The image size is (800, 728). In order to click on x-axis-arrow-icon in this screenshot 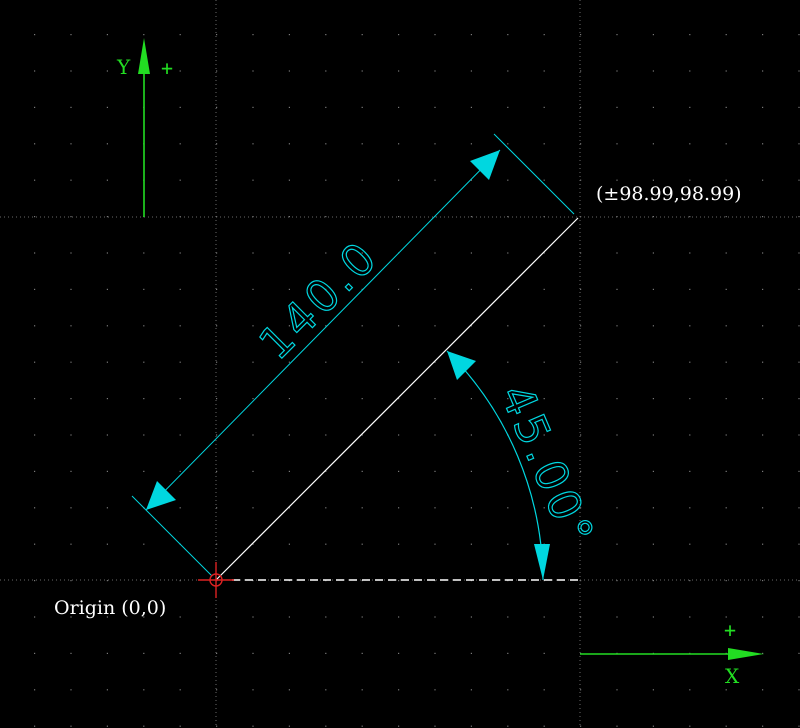, I will do `click(746, 654)`.